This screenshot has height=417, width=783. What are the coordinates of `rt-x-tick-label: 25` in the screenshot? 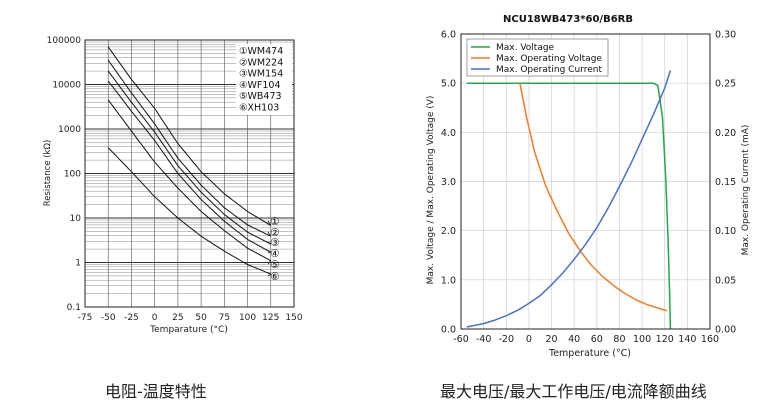 It's located at (177, 318).